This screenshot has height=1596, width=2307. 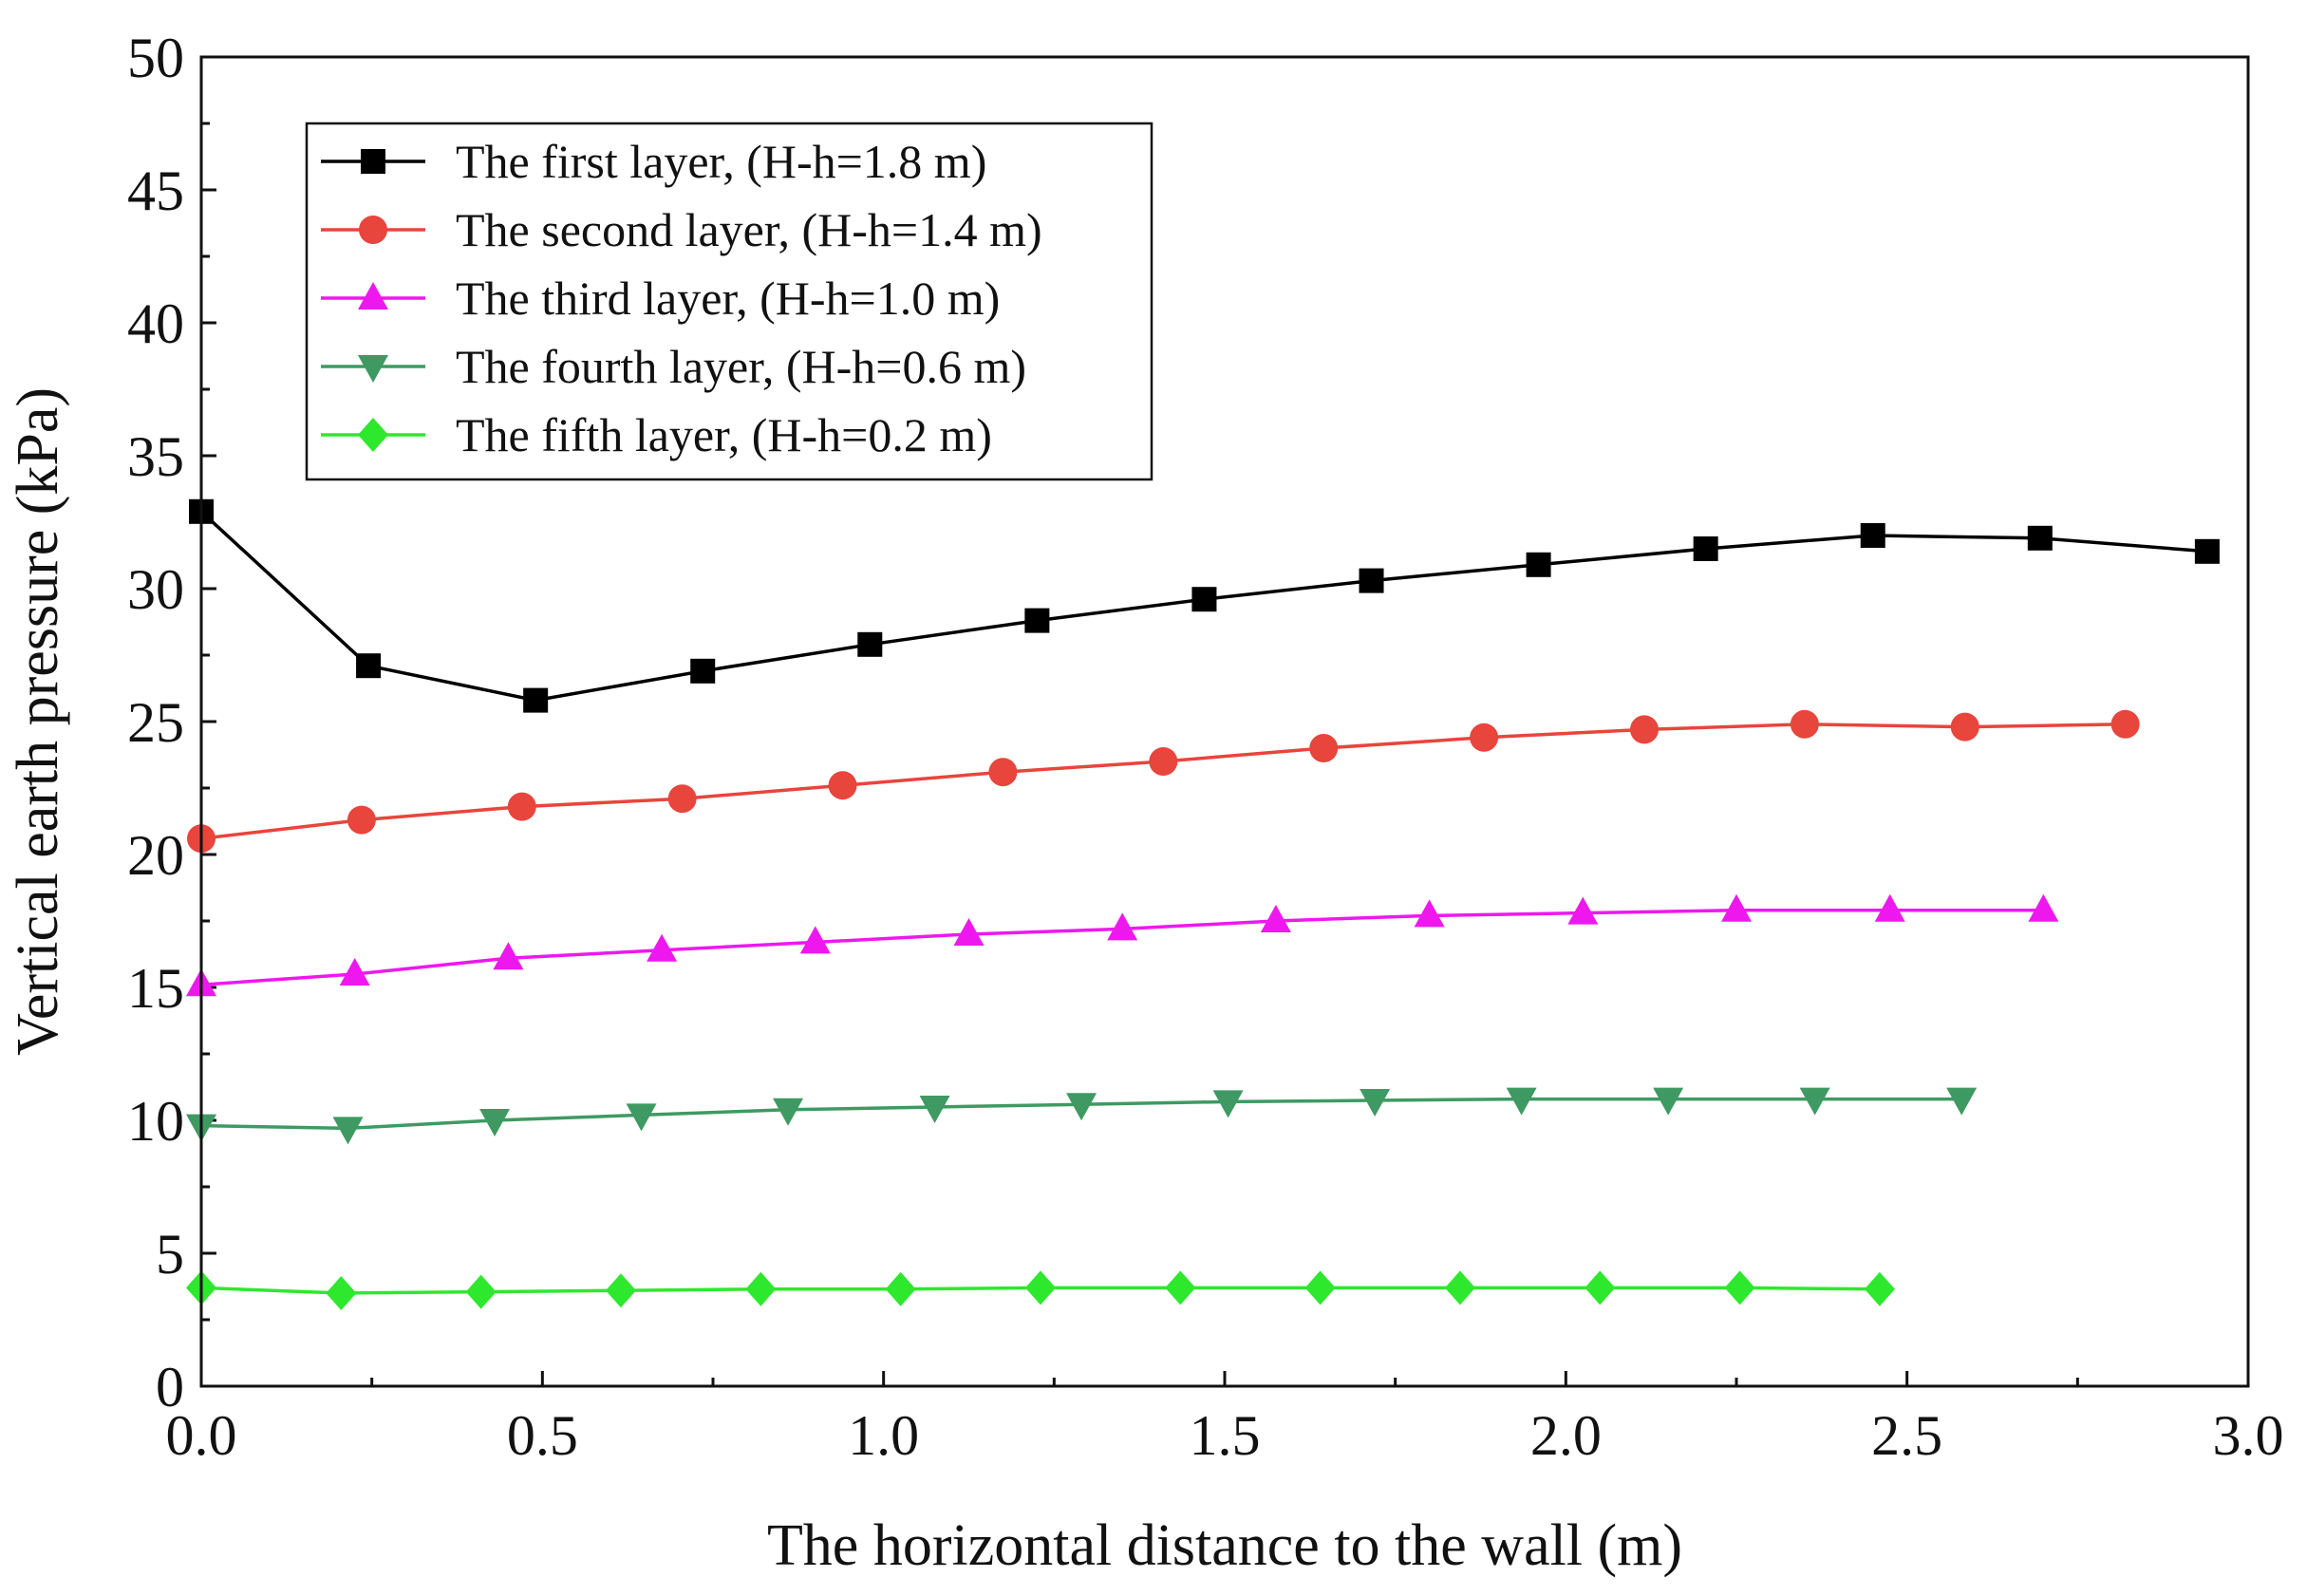 I want to click on legend-entry: The third layer, (H-h=1.0 m), so click(x=661, y=298).